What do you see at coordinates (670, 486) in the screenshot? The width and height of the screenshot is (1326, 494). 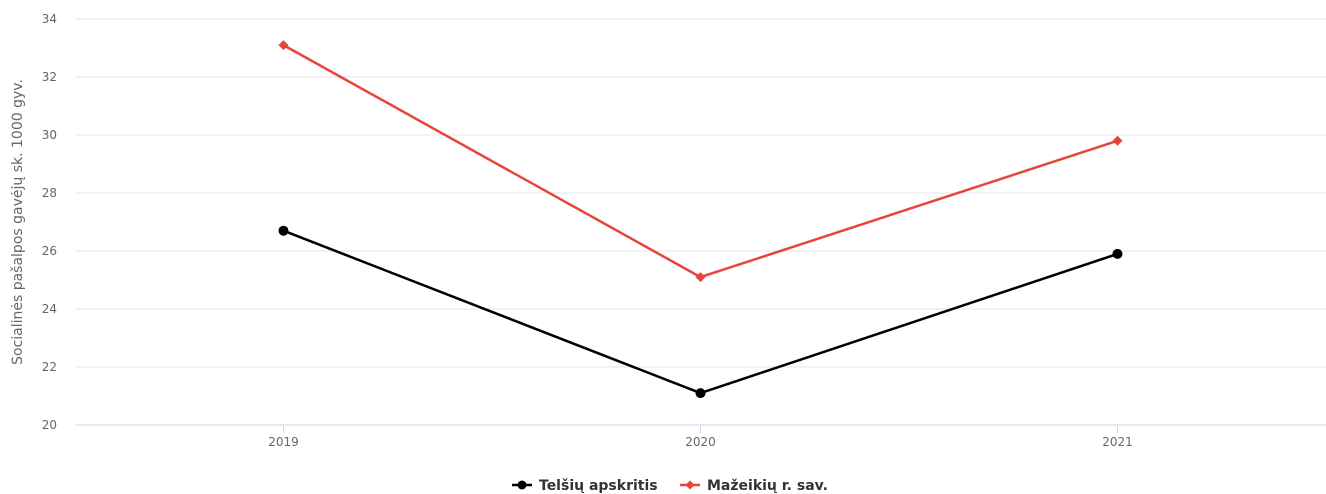 I see `legend: Telšių apskritis Mažeikių r. sav.` at bounding box center [670, 486].